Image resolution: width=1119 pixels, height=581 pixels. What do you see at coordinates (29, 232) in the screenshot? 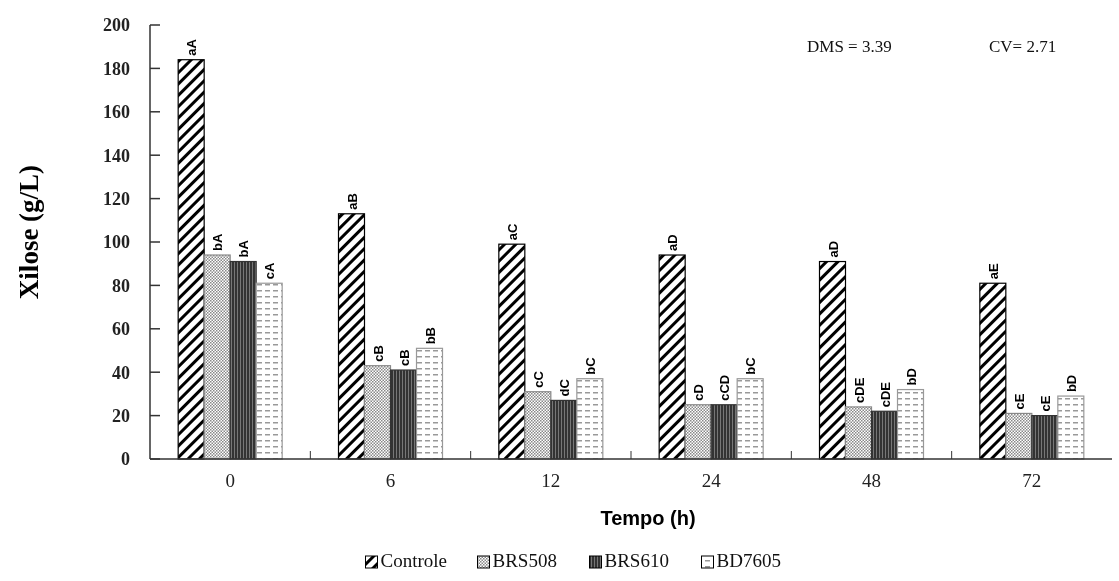
I see `y-axis-title: Xilose (g/L)` at bounding box center [29, 232].